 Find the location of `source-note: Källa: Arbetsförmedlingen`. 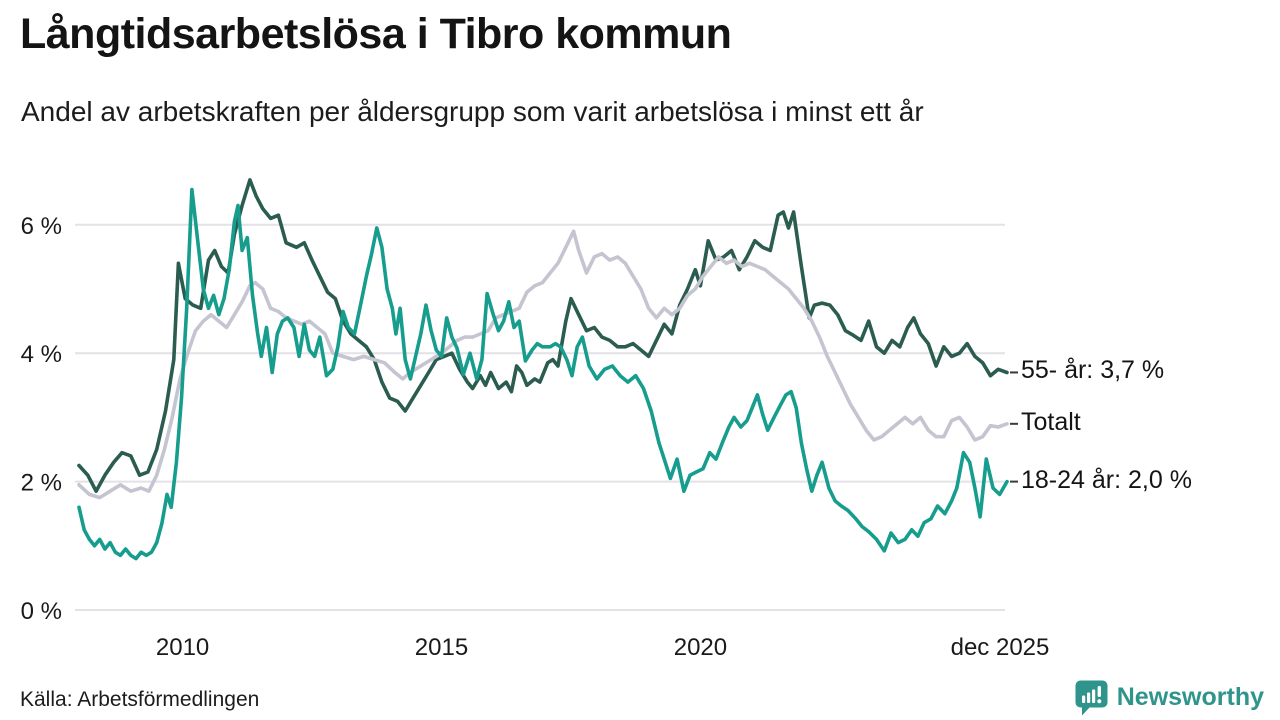

source-note: Källa: Arbetsförmedlingen is located at coordinates (140, 699).